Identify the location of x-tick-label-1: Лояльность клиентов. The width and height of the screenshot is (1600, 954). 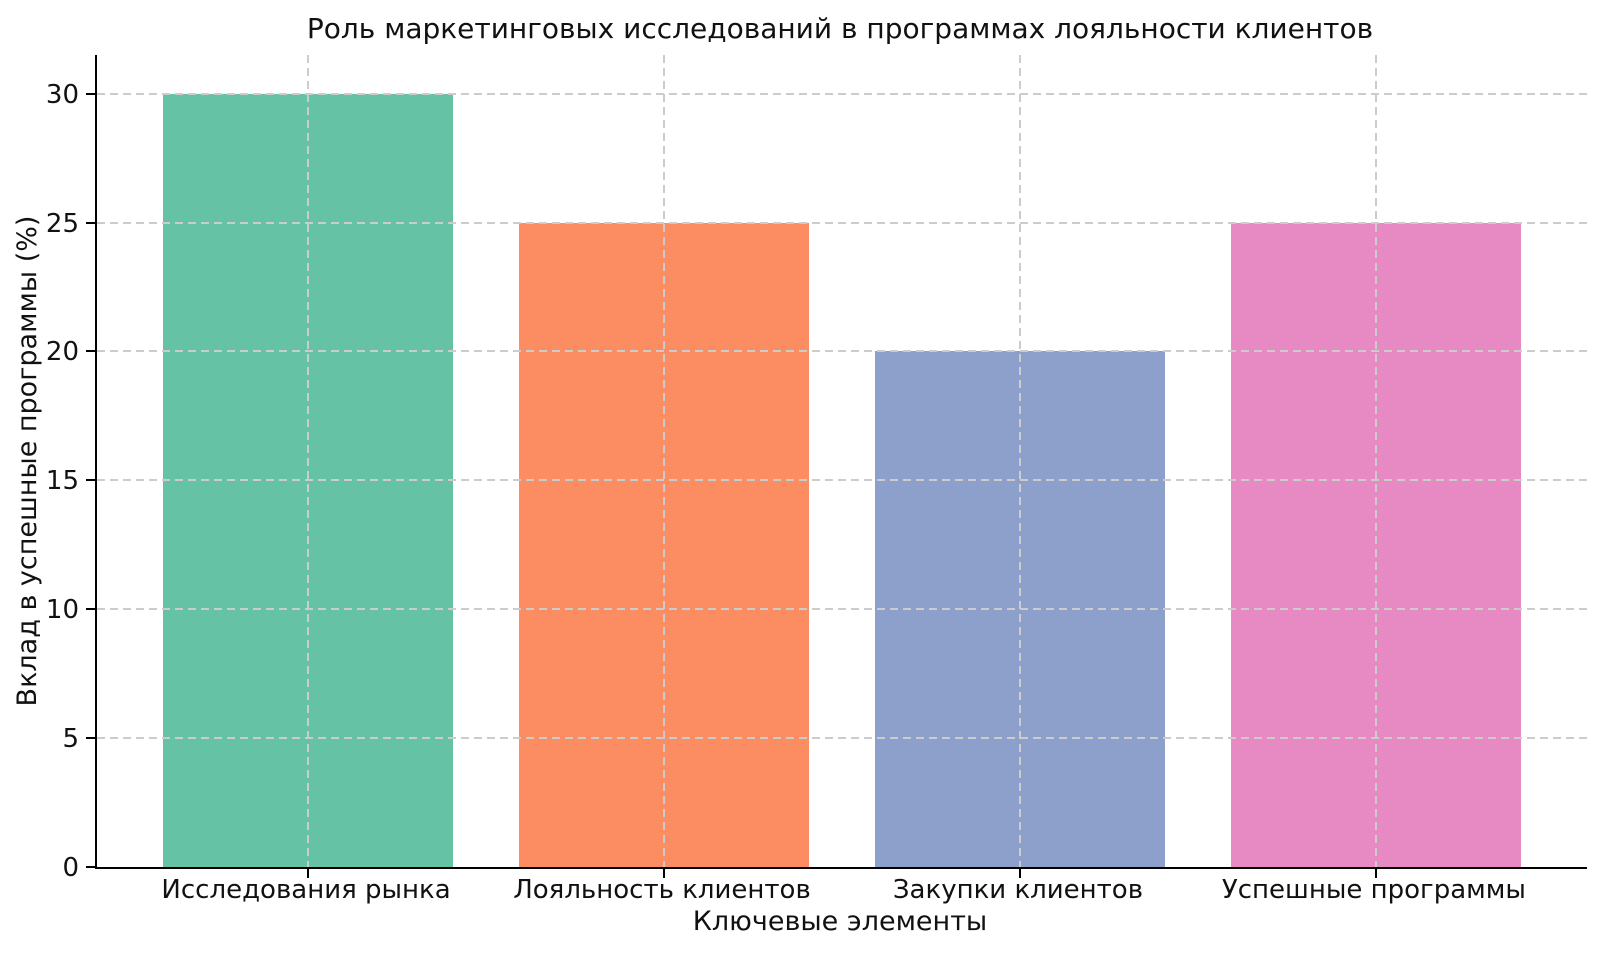
(662, 890).